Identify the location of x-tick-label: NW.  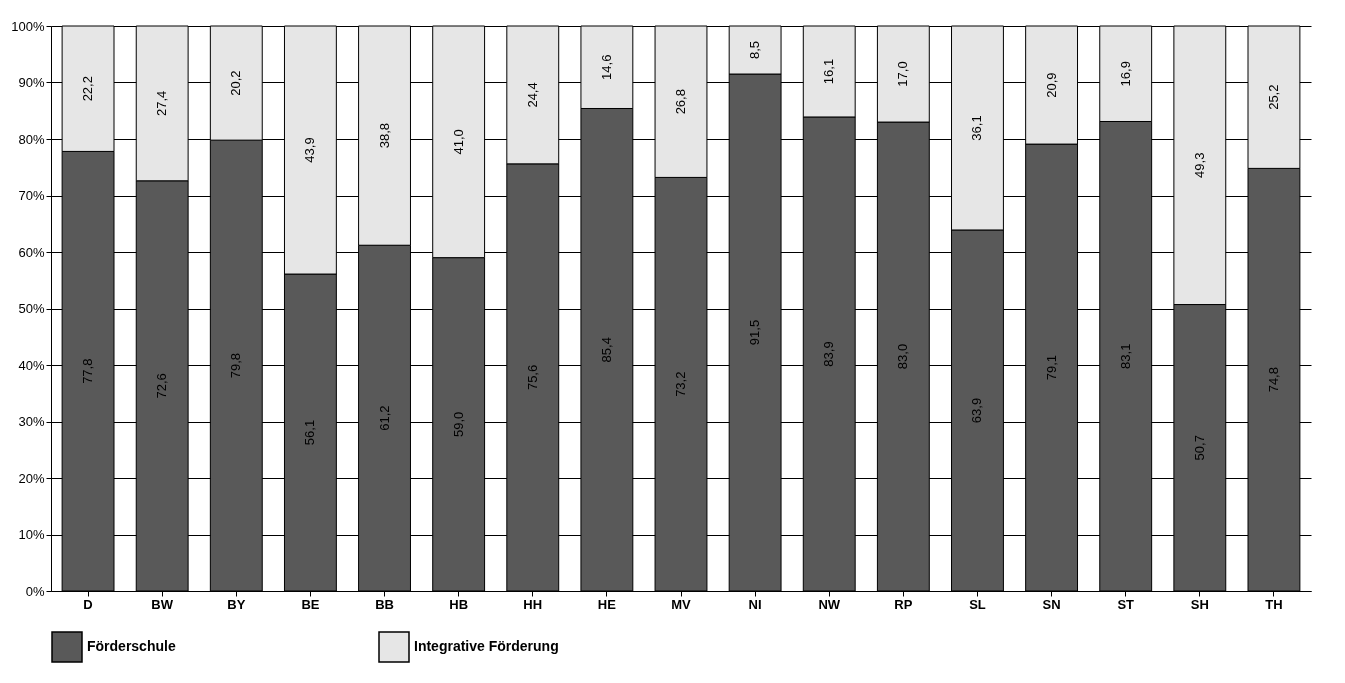
(829, 604).